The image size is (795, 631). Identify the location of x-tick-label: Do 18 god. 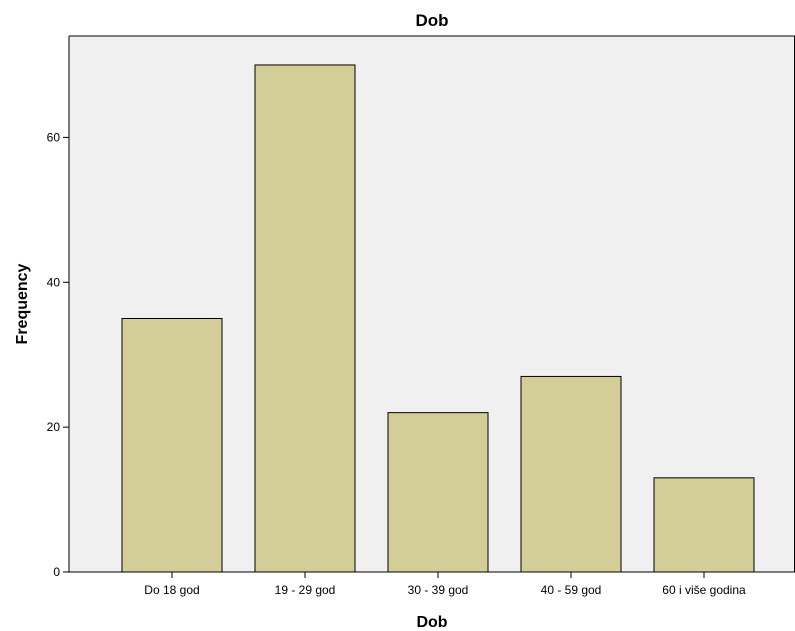
(171, 590).